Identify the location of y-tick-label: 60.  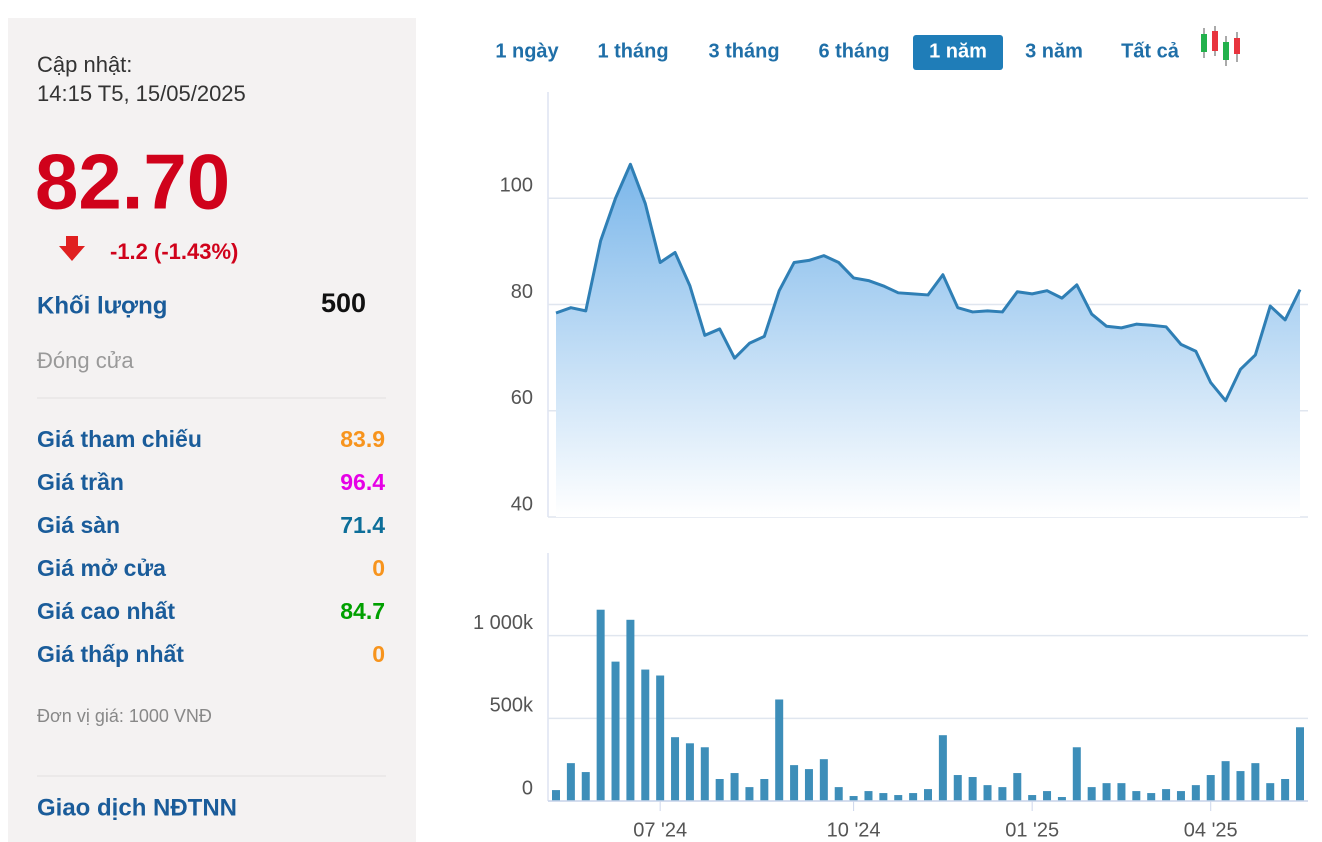
(522, 398).